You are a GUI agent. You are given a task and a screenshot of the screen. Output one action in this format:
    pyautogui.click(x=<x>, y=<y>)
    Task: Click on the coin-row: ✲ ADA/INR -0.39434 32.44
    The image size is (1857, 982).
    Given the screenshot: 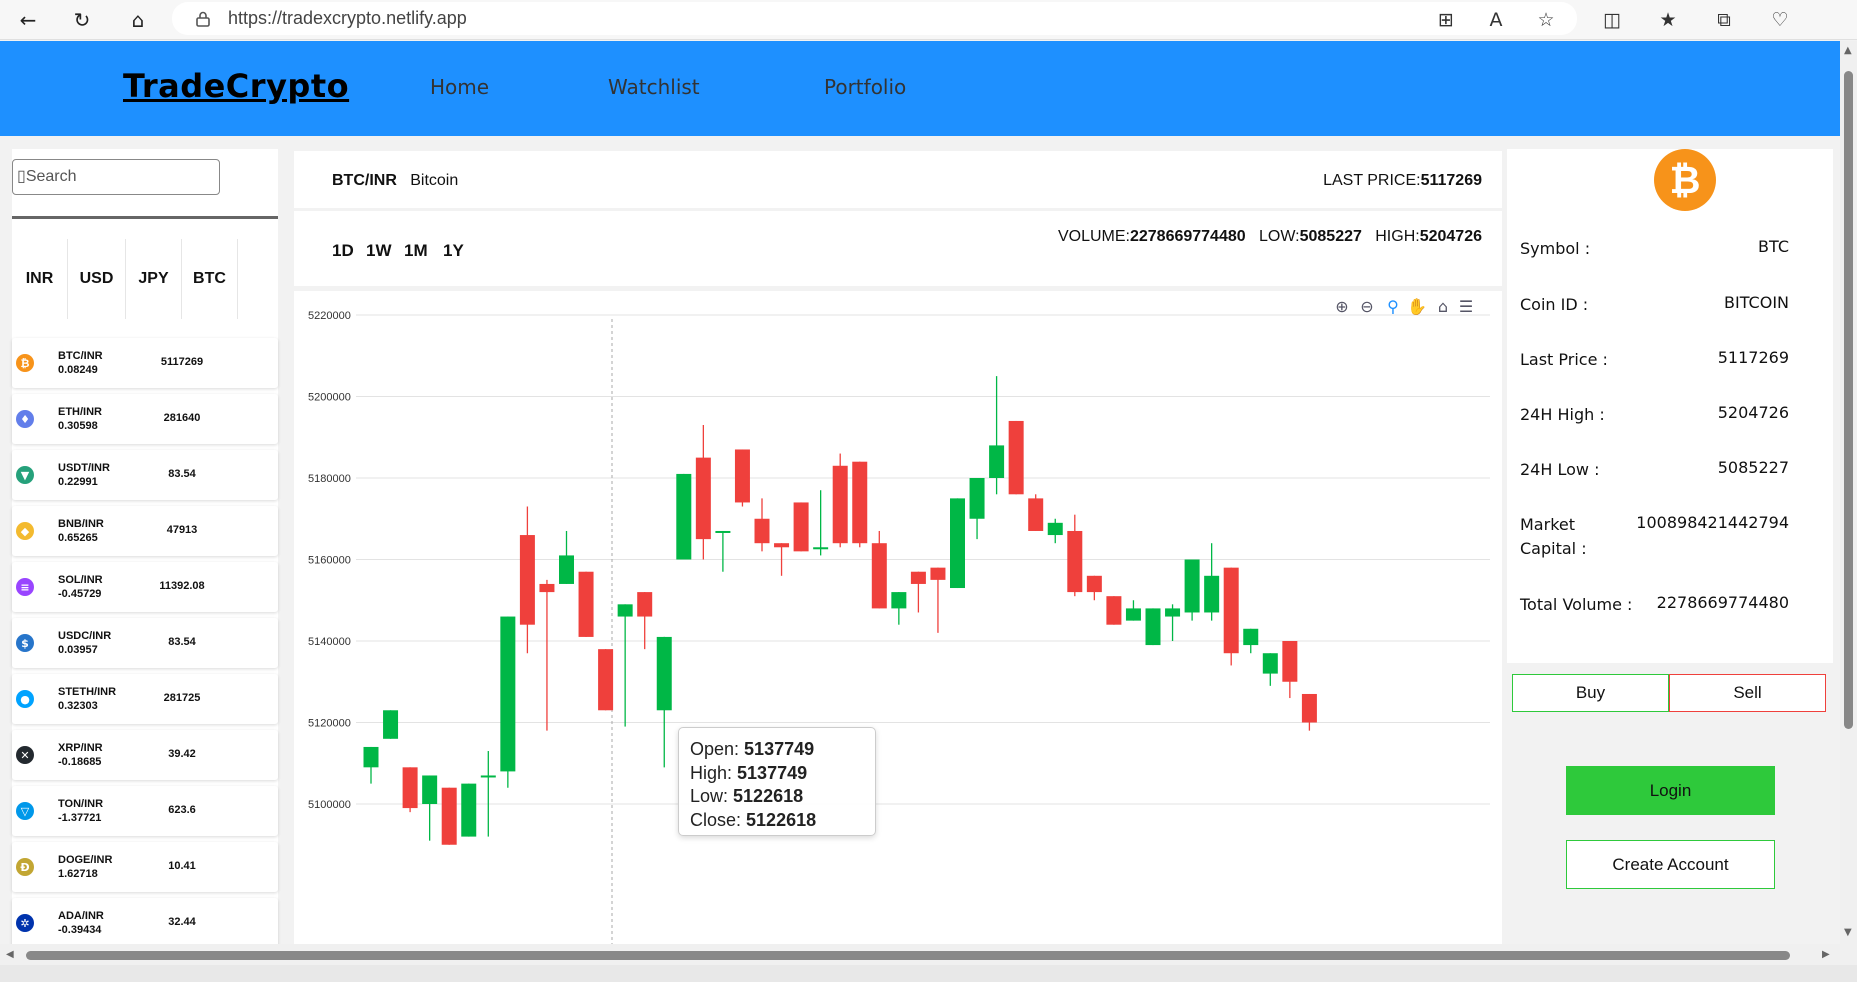 What is the action you would take?
    pyautogui.click(x=145, y=921)
    